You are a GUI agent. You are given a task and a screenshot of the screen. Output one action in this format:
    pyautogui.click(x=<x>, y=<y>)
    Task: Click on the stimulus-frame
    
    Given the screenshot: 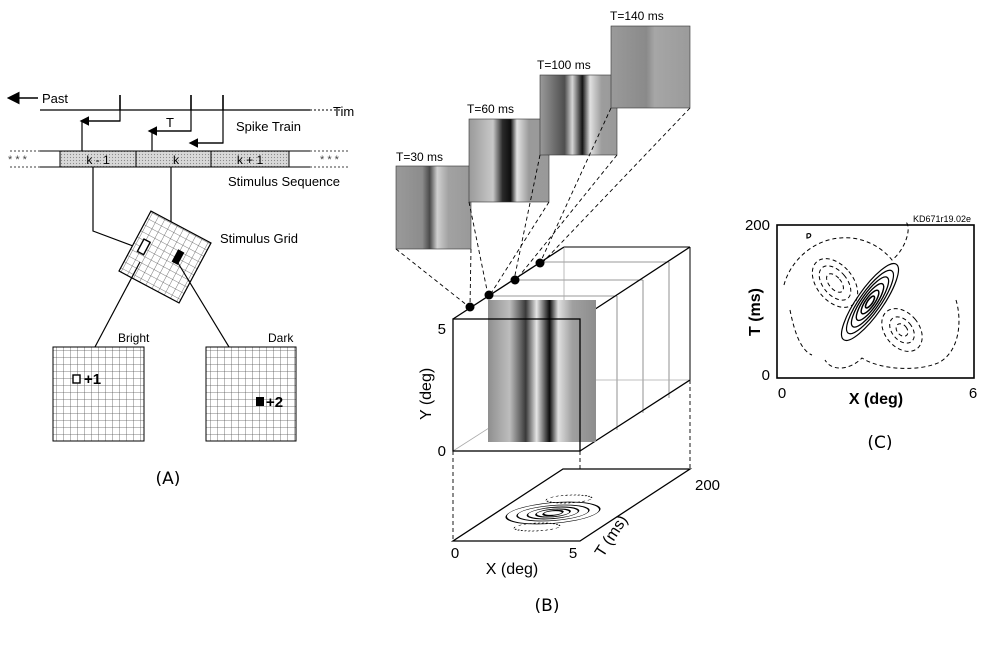 What is the action you would take?
    pyautogui.click(x=250, y=159)
    